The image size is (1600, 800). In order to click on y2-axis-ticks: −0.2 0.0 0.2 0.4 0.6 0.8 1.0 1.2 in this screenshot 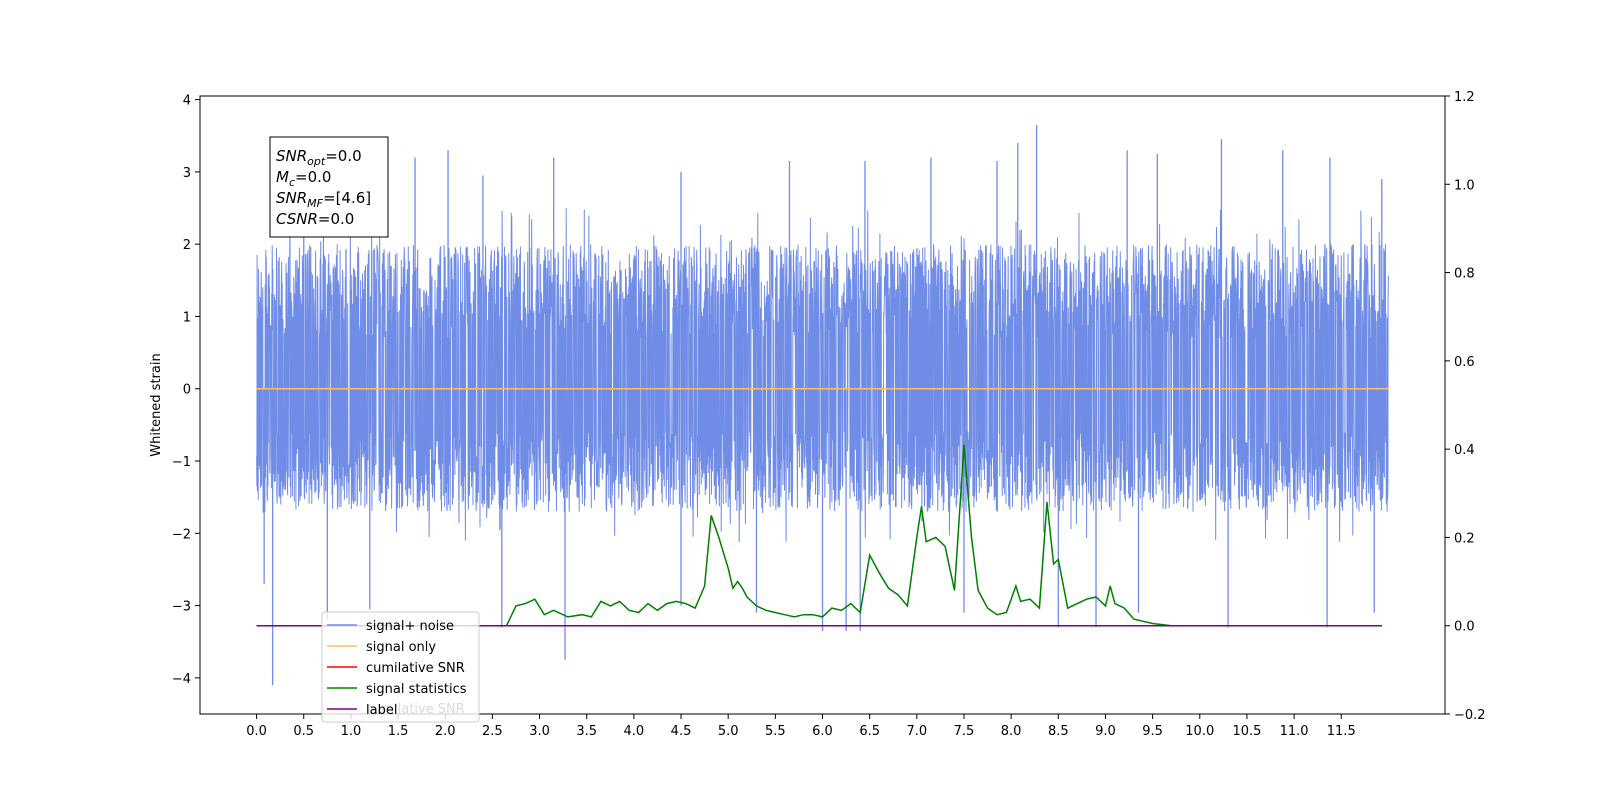, I will do `click(1465, 406)`.